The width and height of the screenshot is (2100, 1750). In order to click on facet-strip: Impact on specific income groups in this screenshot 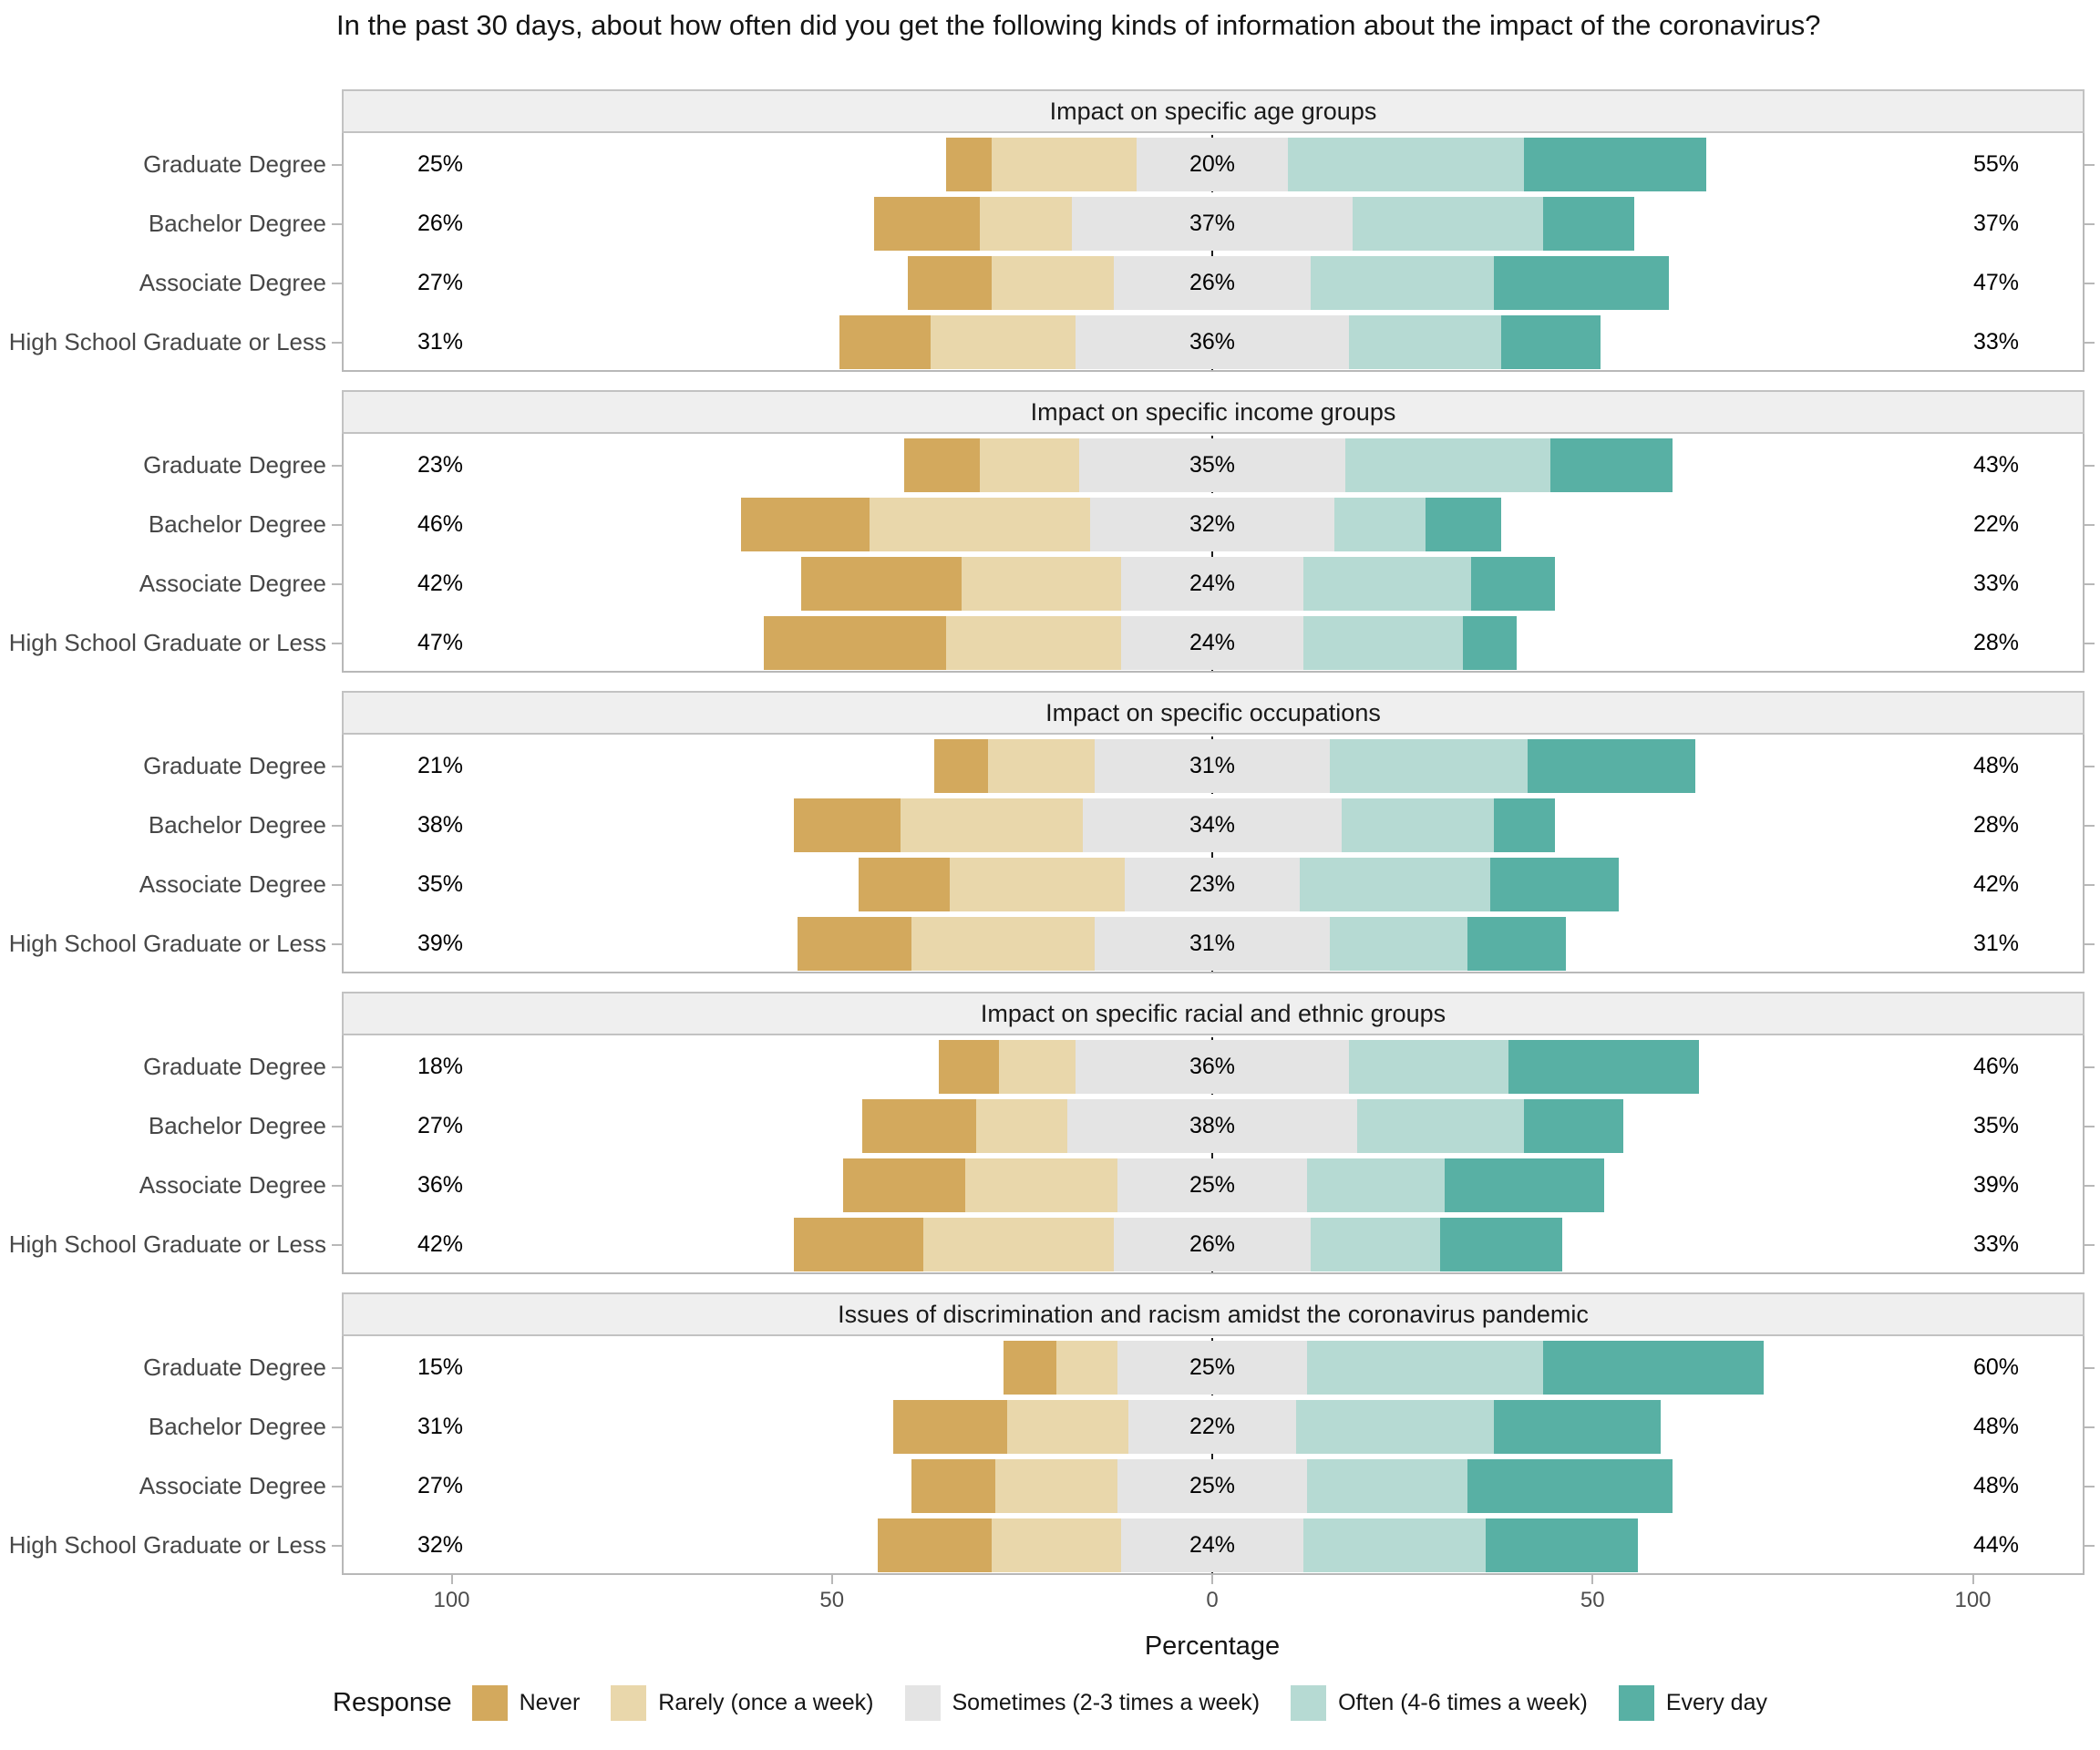, I will do `click(1213, 412)`.